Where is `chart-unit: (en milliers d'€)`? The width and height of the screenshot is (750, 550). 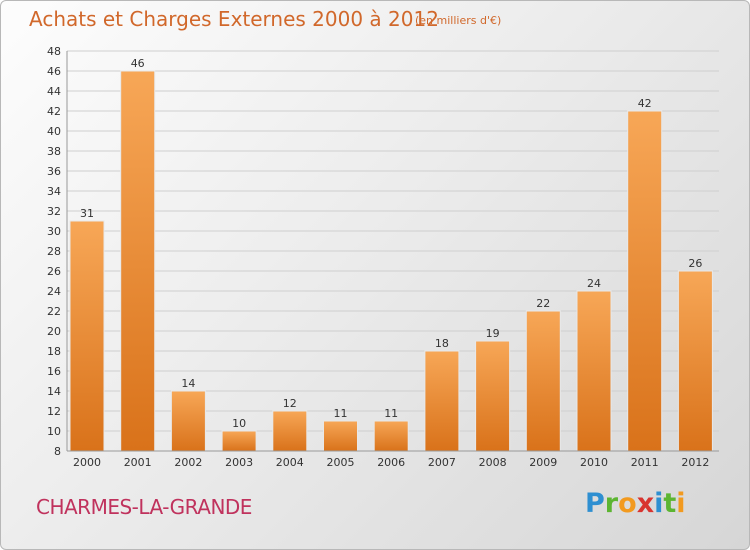 chart-unit: (en milliers d'€) is located at coordinates (458, 20).